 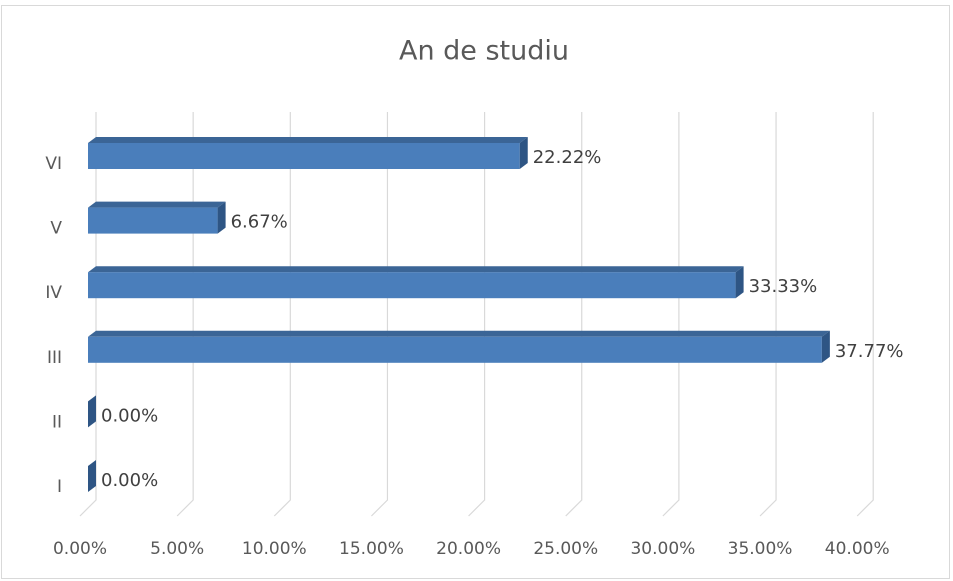 I want to click on x-tick-label: 30.00%, so click(x=662, y=549).